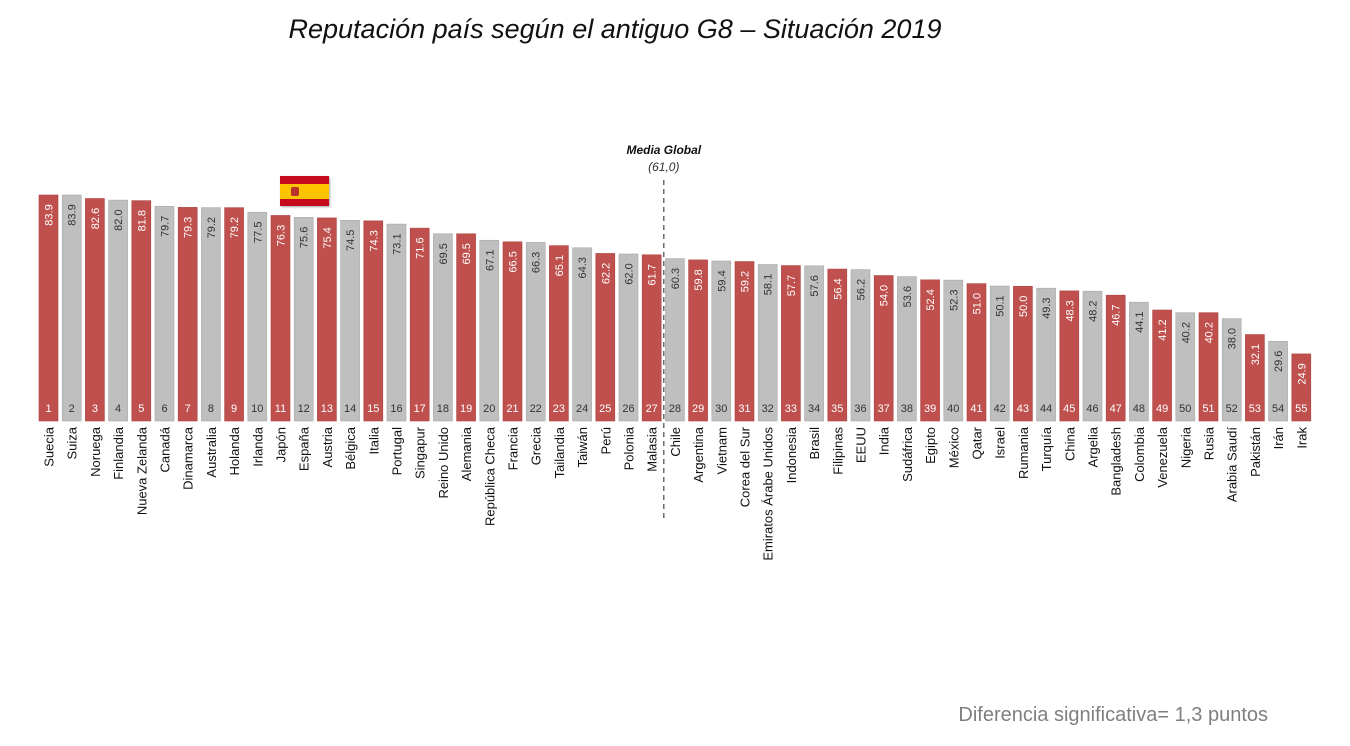  I want to click on bar-rank-label: 4, so click(118, 409).